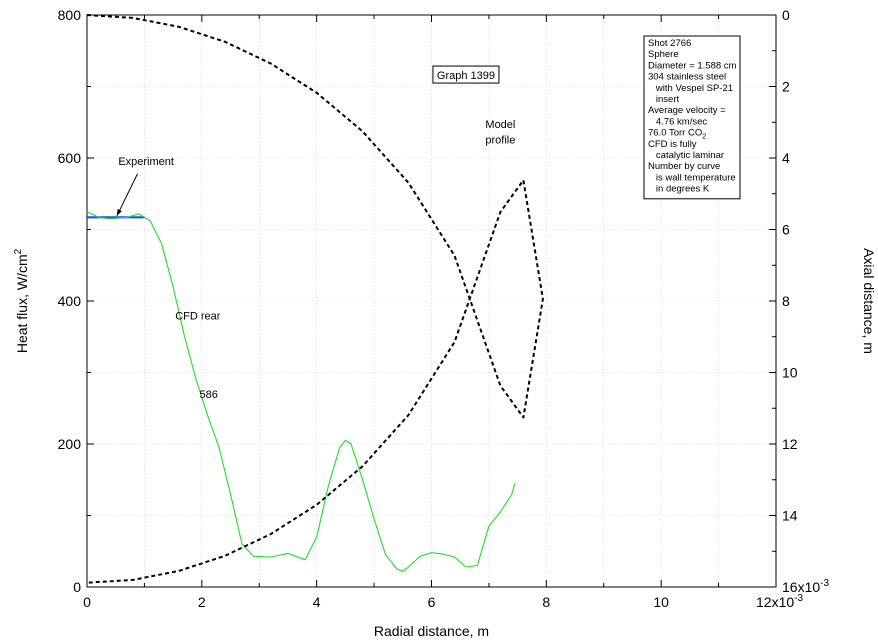  I want to click on y-axis-title-superscript: 2, so click(18, 251).